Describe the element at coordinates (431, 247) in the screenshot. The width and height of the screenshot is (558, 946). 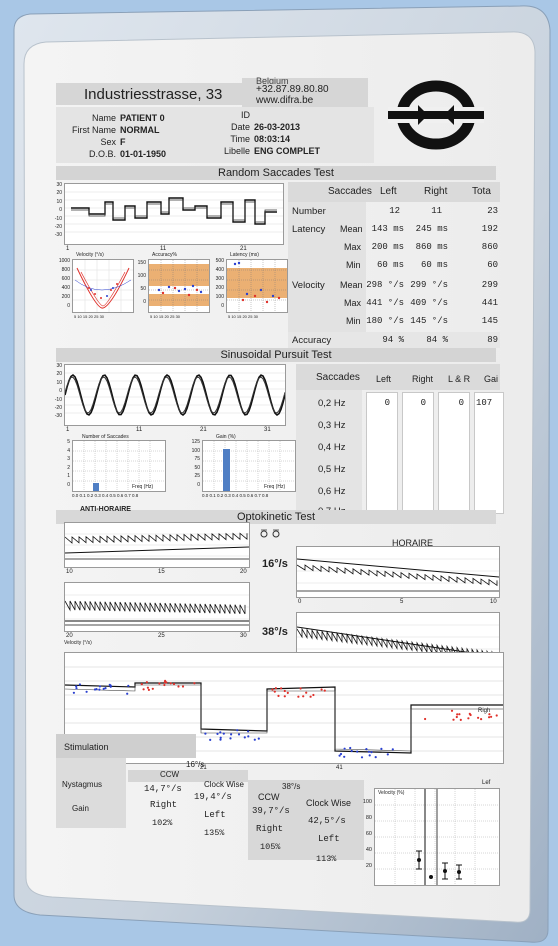
I see `row-right-value: 860 ms` at that location.